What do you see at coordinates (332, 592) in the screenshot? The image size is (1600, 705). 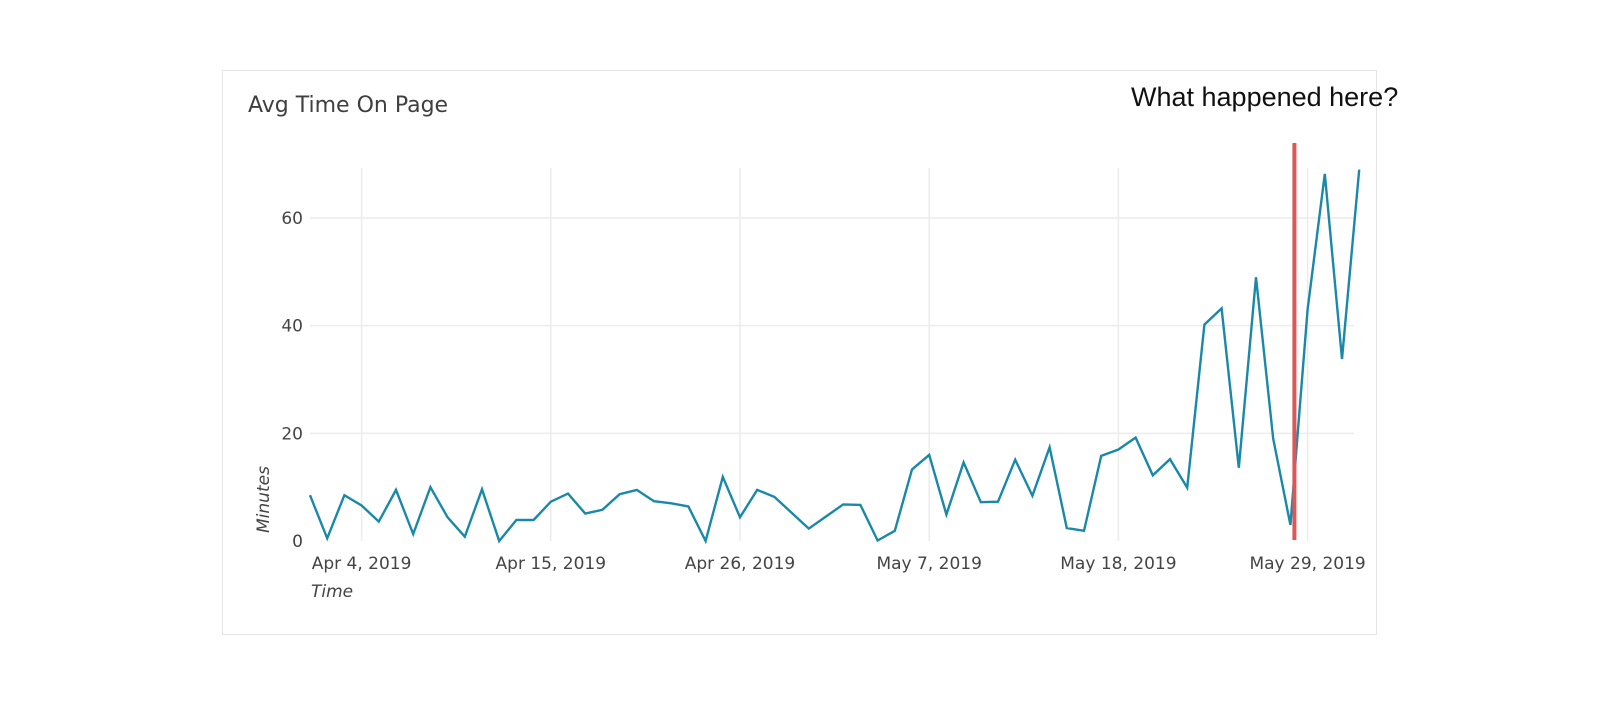 I see `x-axis-title: Time` at bounding box center [332, 592].